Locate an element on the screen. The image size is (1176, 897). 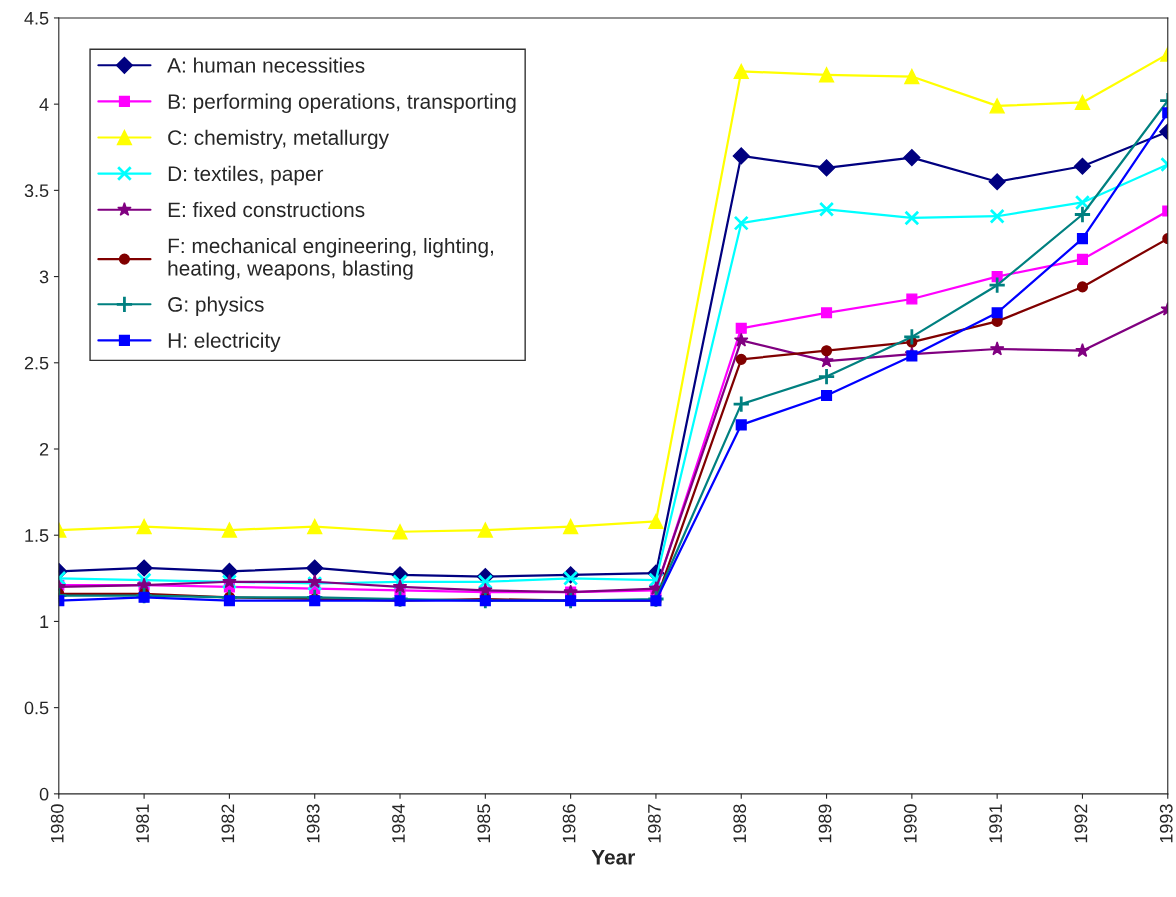
x-tick-label: 1986 is located at coordinates (569, 823).